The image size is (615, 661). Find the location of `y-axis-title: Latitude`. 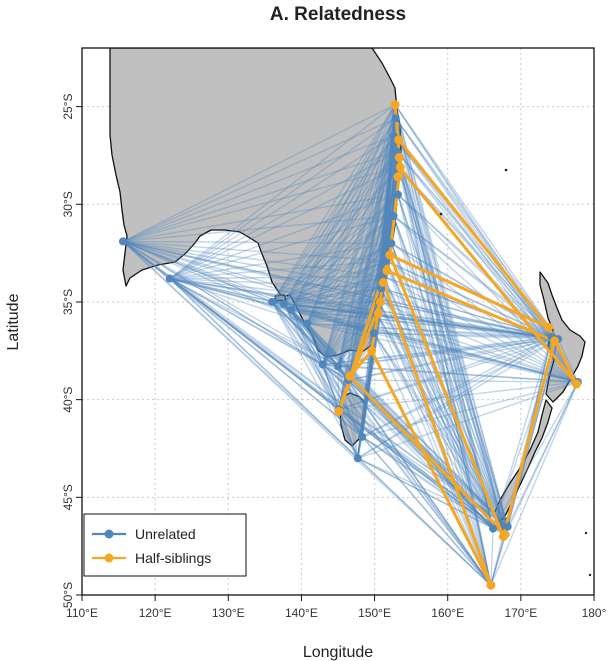

y-axis-title: Latitude is located at coordinates (13, 321).